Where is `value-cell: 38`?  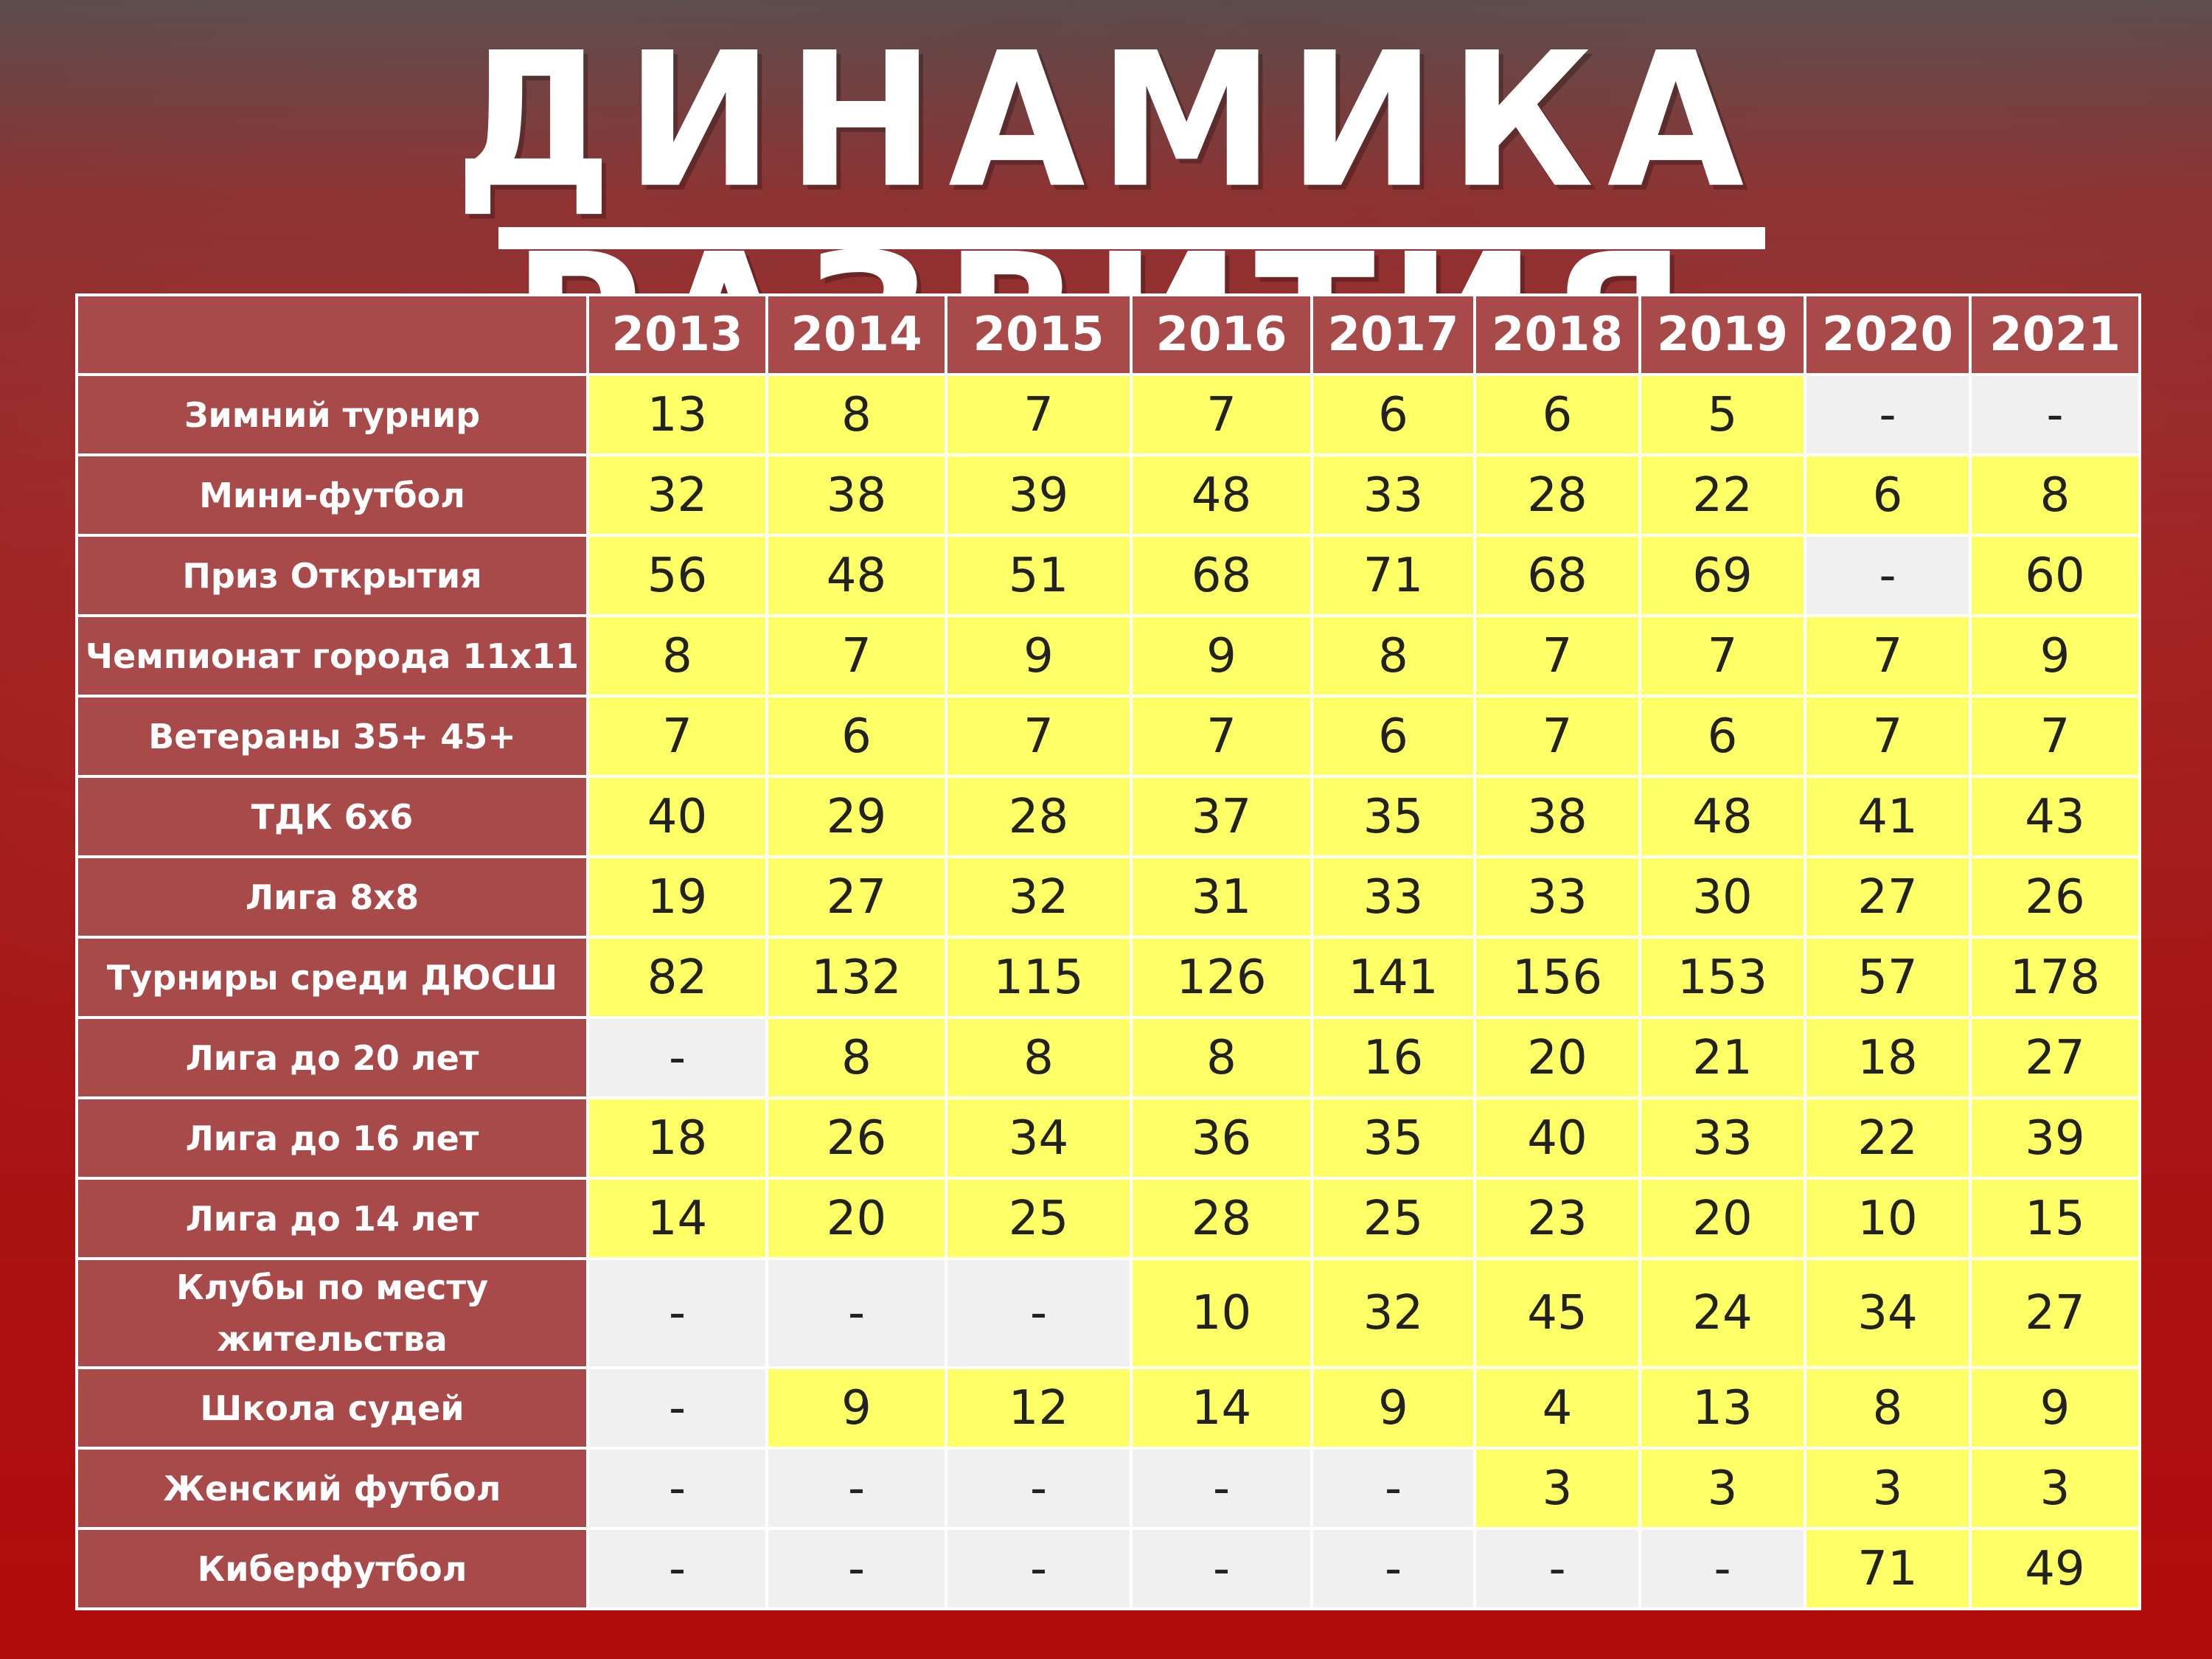 value-cell: 38 is located at coordinates (856, 495).